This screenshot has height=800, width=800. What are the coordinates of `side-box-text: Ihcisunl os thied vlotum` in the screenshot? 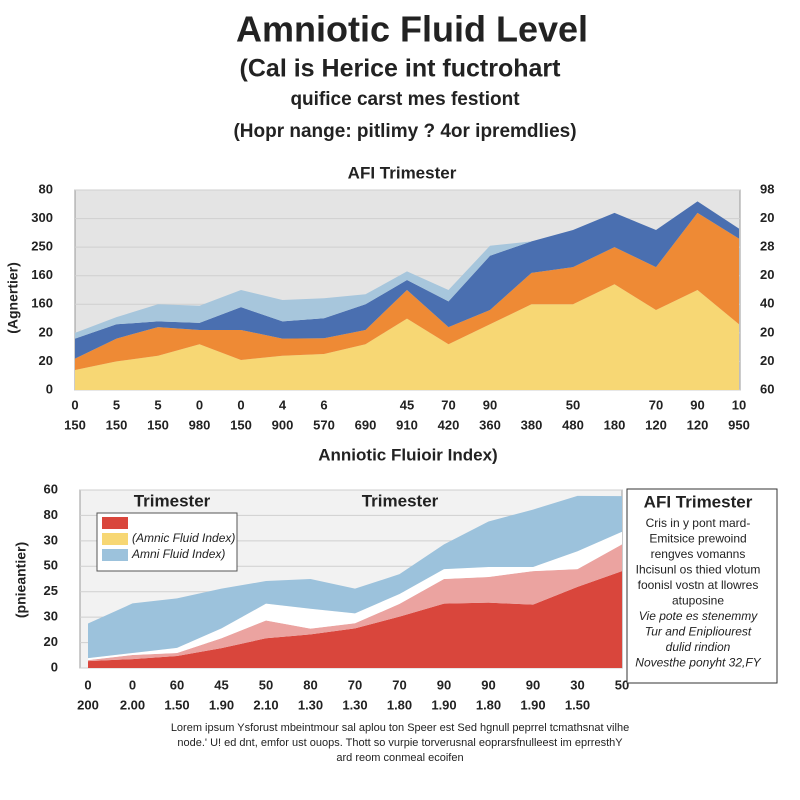 It's located at (698, 570).